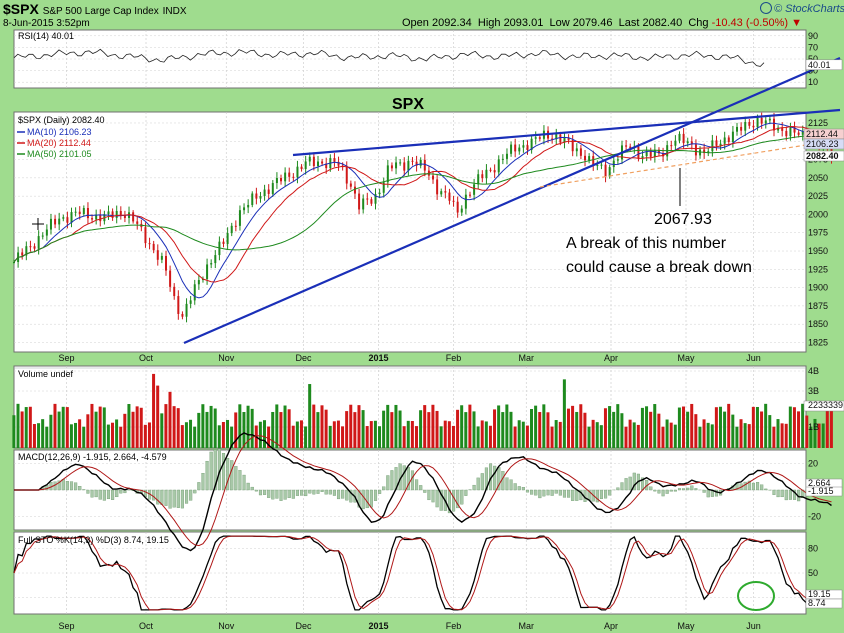 This screenshot has height=633, width=844. Describe the element at coordinates (818, 196) in the screenshot. I see `price-tick-label: 2025` at that location.